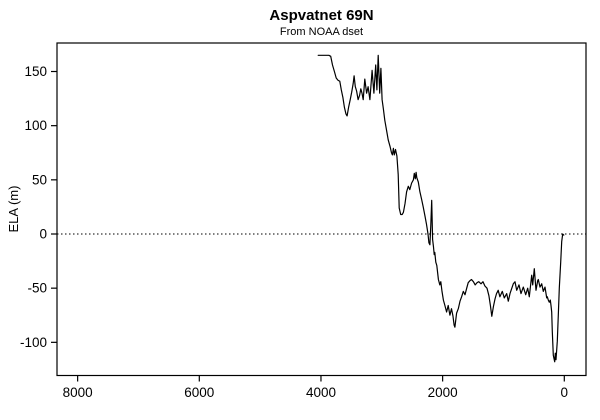  What do you see at coordinates (321, 392) in the screenshot?
I see `x-tick-label: 4000` at bounding box center [321, 392].